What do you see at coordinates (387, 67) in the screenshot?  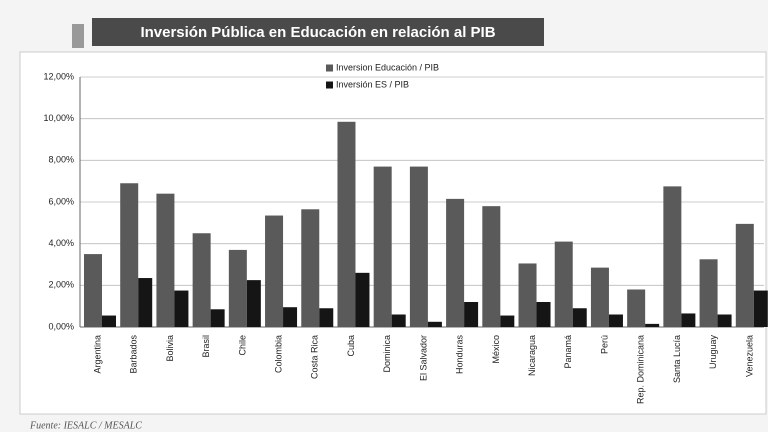 I see `legend-label: Inversion Educación / PIB` at bounding box center [387, 67].